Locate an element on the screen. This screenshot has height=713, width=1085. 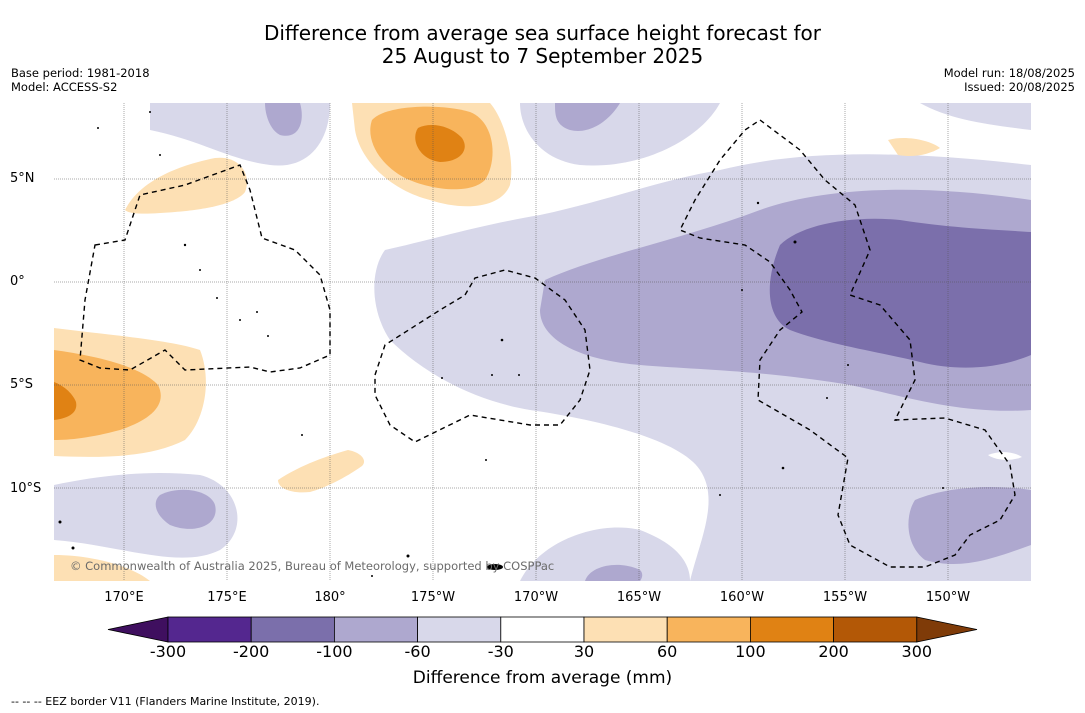
model-run: Model run: 18/08/2025 is located at coordinates (1009, 73).